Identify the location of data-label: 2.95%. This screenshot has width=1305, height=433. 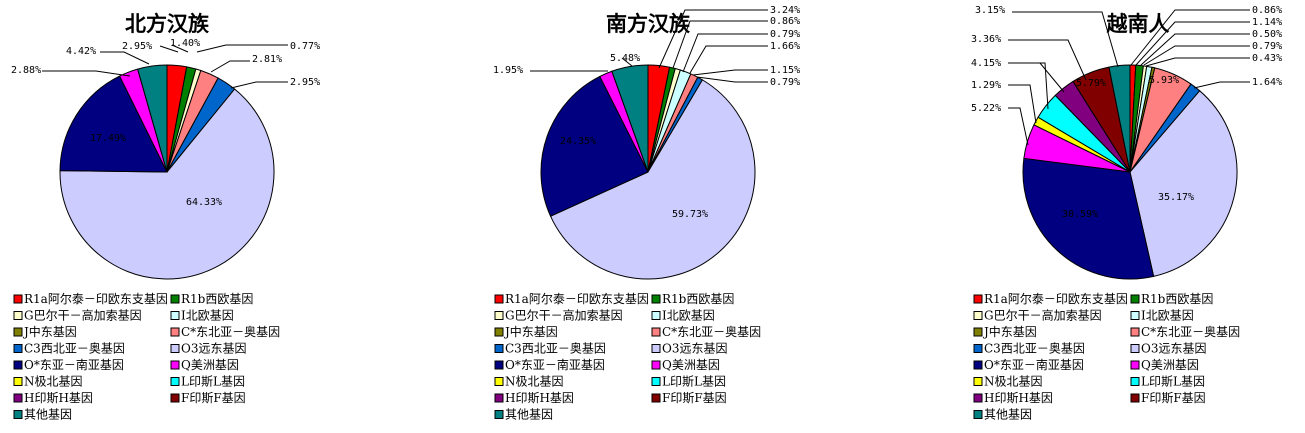
(305, 82).